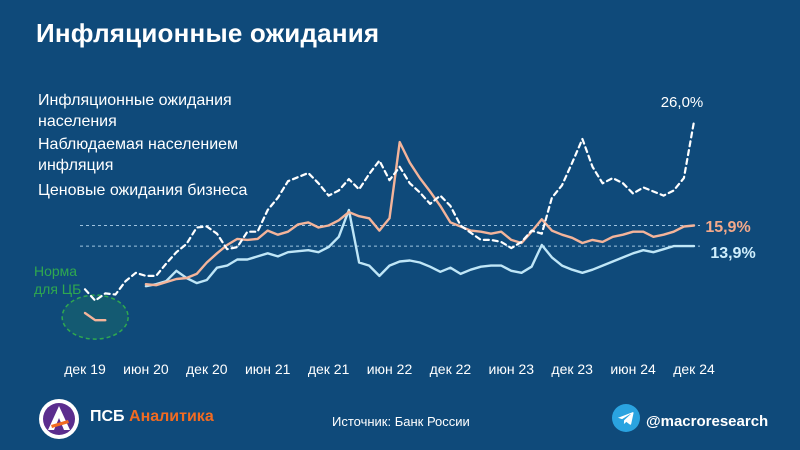  What do you see at coordinates (633, 369) in the screenshot?
I see `x-tick-label: июн 24` at bounding box center [633, 369].